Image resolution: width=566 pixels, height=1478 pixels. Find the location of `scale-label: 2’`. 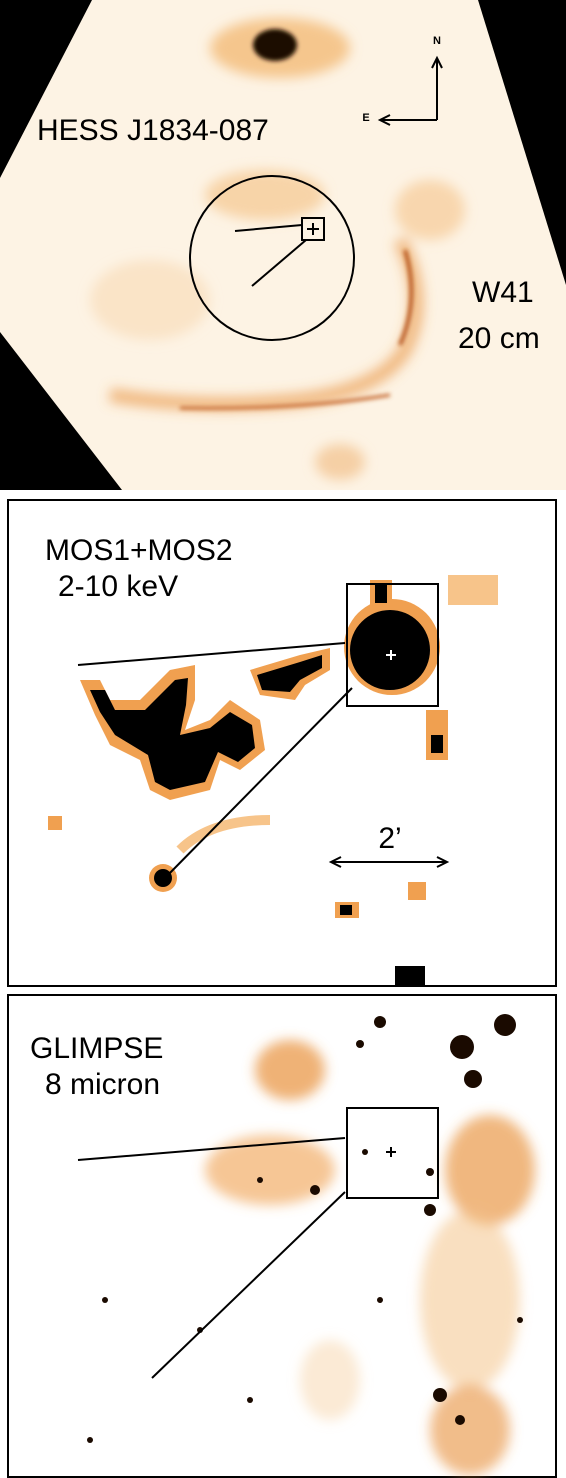

scale-label: 2’ is located at coordinates (389, 838).